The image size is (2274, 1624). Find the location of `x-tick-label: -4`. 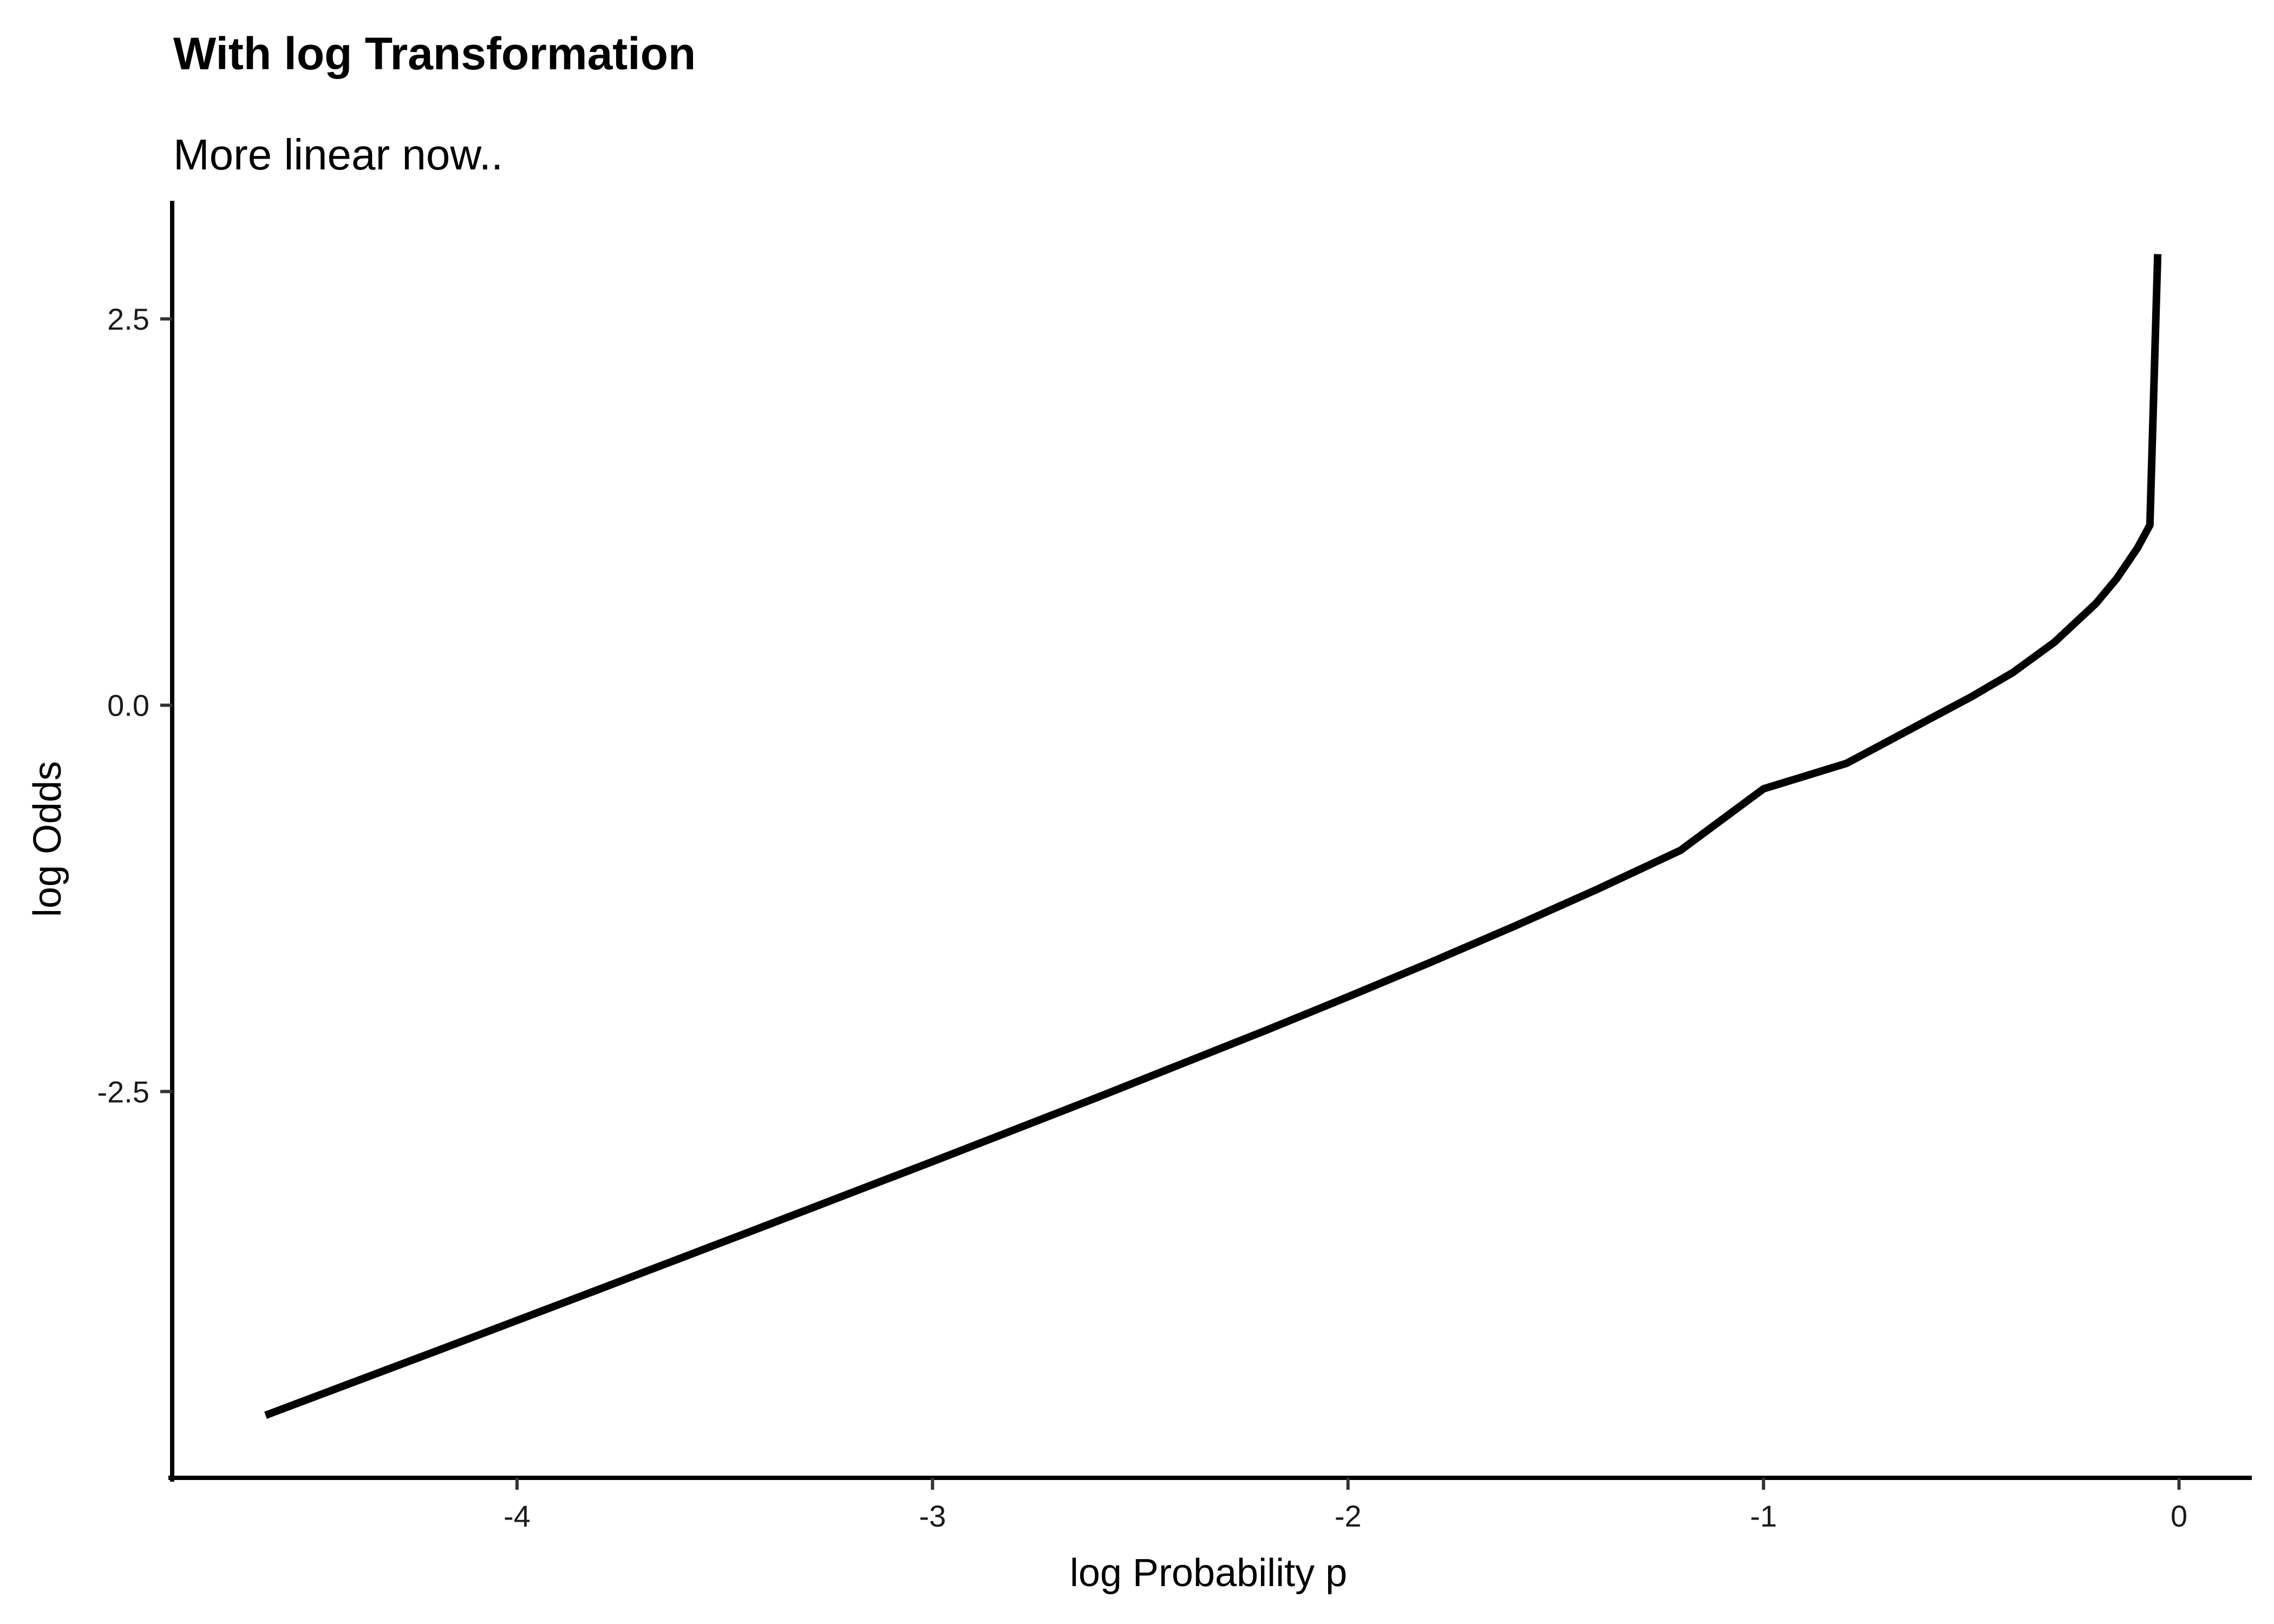

x-tick-label: -4 is located at coordinates (518, 1516).